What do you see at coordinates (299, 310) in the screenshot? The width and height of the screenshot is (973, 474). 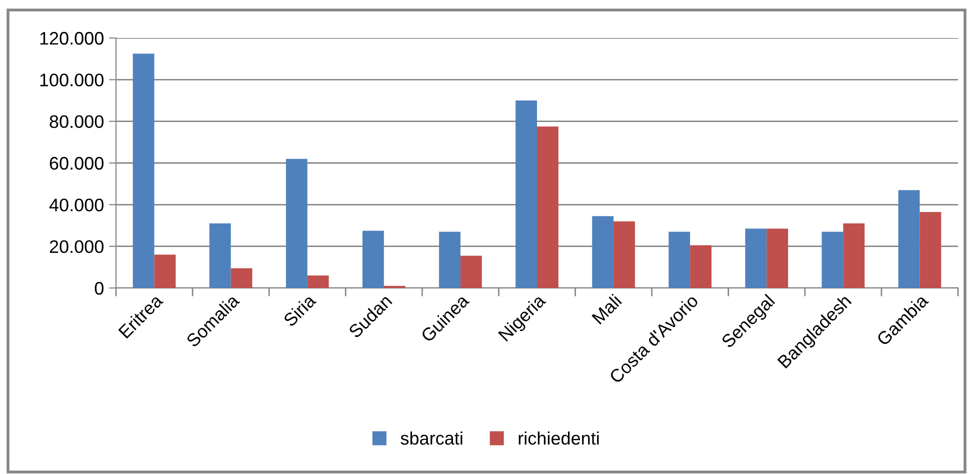 I see `x-tick-label: Siria` at bounding box center [299, 310].